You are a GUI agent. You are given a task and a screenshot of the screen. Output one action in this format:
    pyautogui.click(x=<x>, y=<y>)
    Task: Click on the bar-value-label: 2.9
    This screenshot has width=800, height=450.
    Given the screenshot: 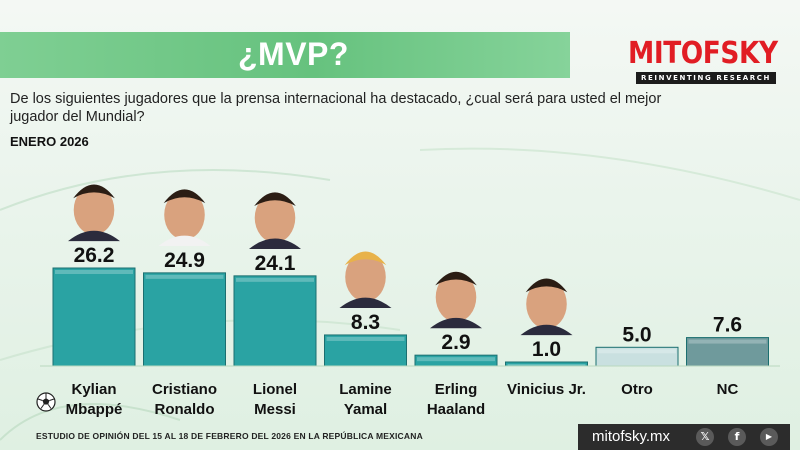 What is the action you would take?
    pyautogui.click(x=455, y=342)
    